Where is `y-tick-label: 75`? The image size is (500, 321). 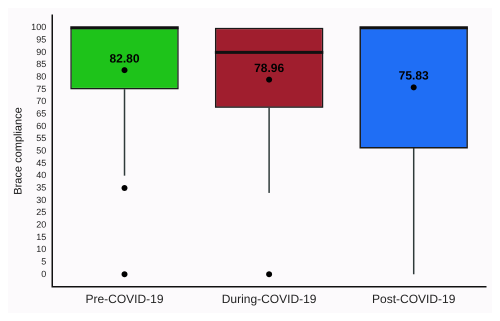
y-tick-label: 75 is located at coordinates (41, 89).